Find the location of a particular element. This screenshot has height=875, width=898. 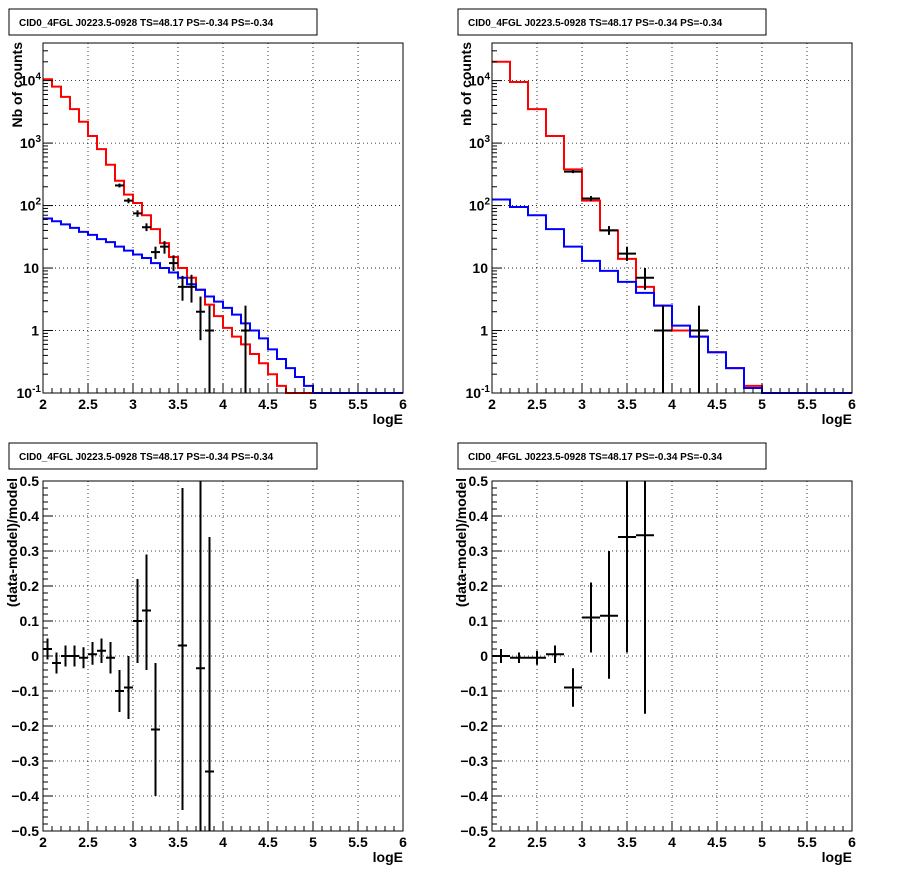

y-tick-label: 10² is located at coordinates (31, 205).